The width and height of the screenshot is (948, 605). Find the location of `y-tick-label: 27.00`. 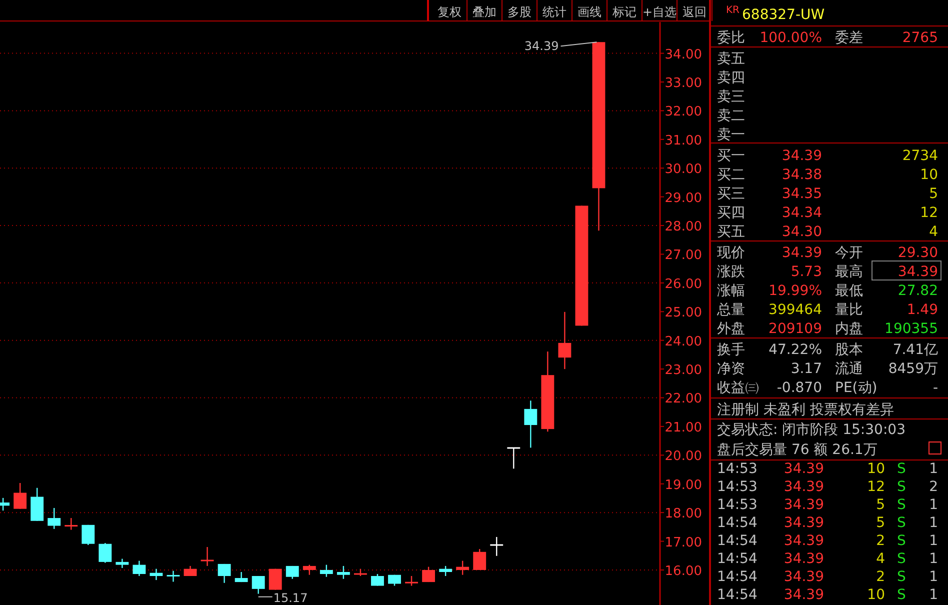

y-tick-label: 27.00 is located at coordinates (683, 256).